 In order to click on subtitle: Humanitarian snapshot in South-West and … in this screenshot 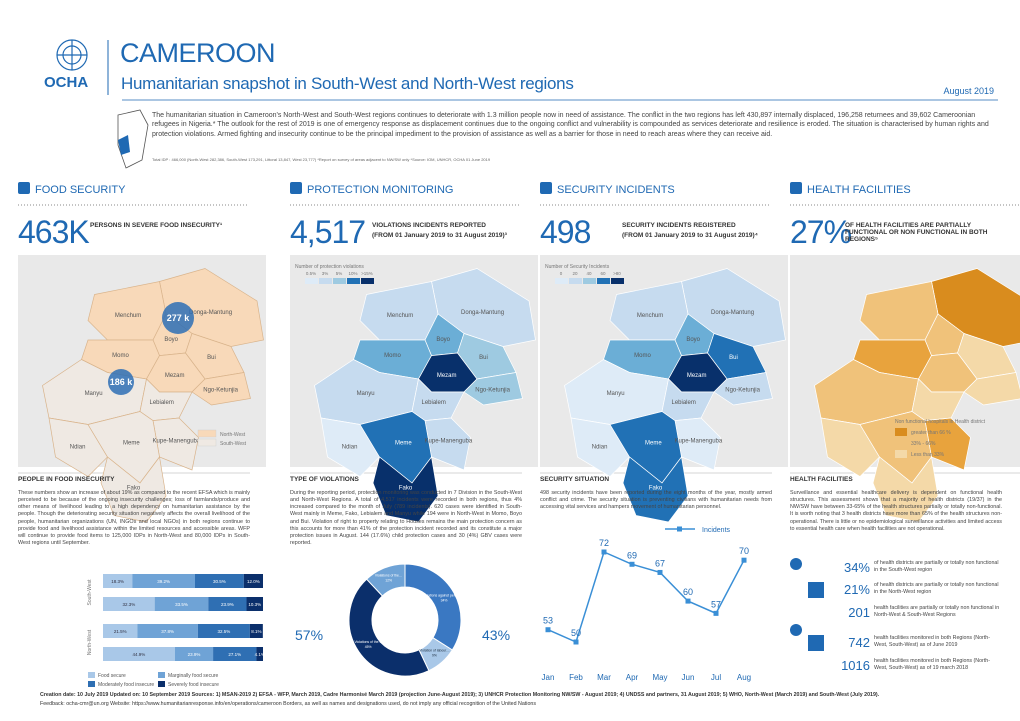, I will do `click(347, 83)`.